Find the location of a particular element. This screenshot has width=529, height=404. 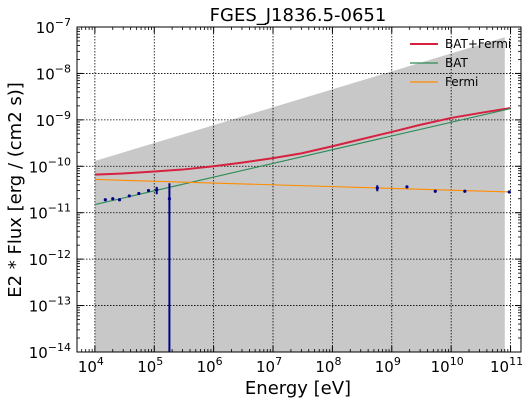

x-tick-exponent: 9 is located at coordinates (397, 361).